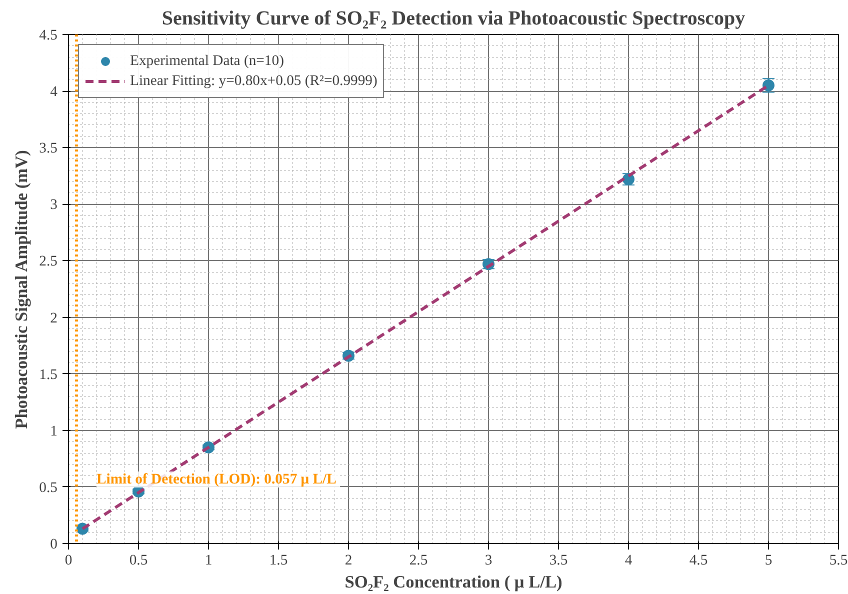  What do you see at coordinates (68, 560) in the screenshot?
I see `x-tick-label: 0` at bounding box center [68, 560].